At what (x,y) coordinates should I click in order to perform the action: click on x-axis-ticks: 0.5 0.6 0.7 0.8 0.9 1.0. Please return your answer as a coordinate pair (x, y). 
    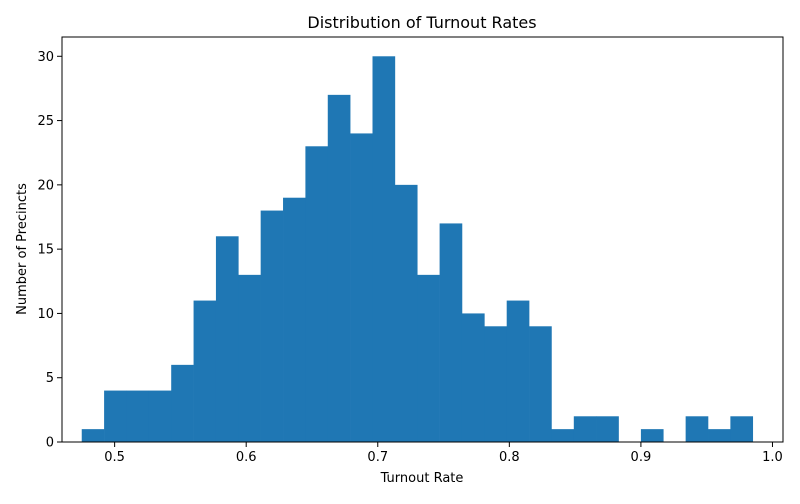
    Looking at the image, I should click on (443, 453).